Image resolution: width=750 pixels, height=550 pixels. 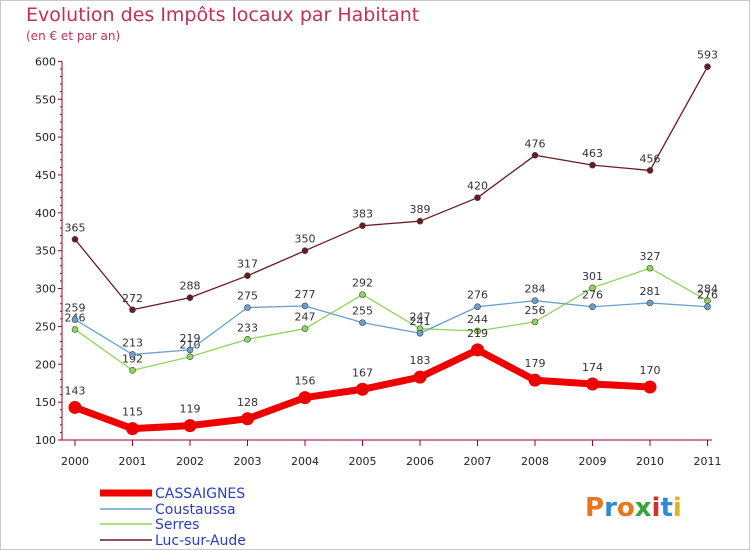 I want to click on x-tick-label: 2010, so click(x=650, y=461).